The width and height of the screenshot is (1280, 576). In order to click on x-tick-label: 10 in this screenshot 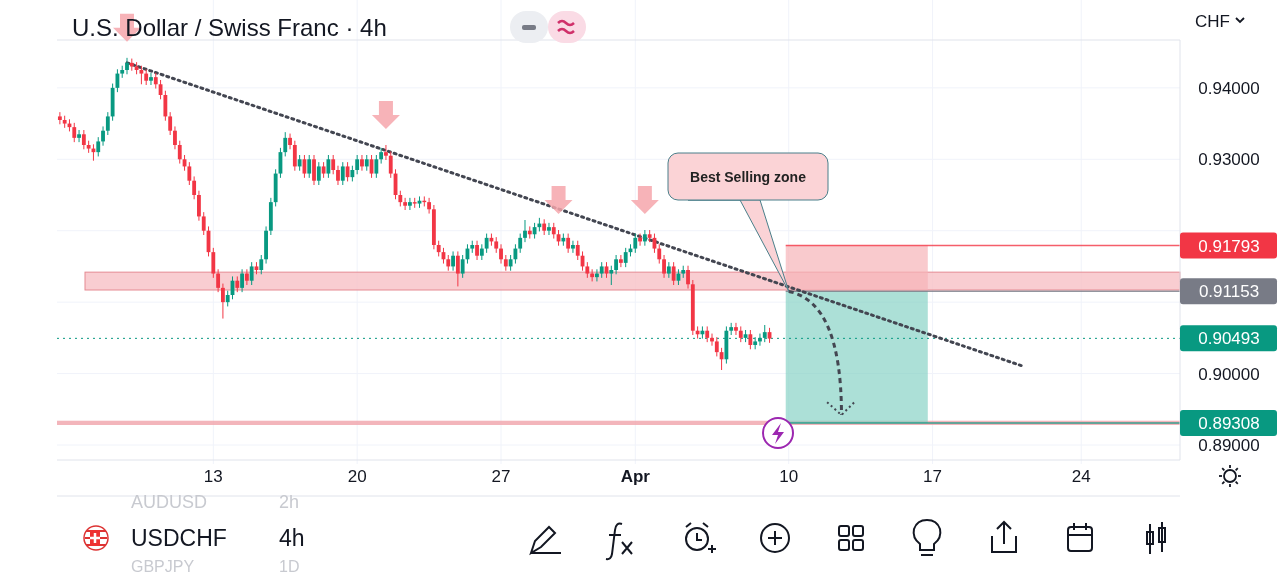, I will do `click(789, 476)`.